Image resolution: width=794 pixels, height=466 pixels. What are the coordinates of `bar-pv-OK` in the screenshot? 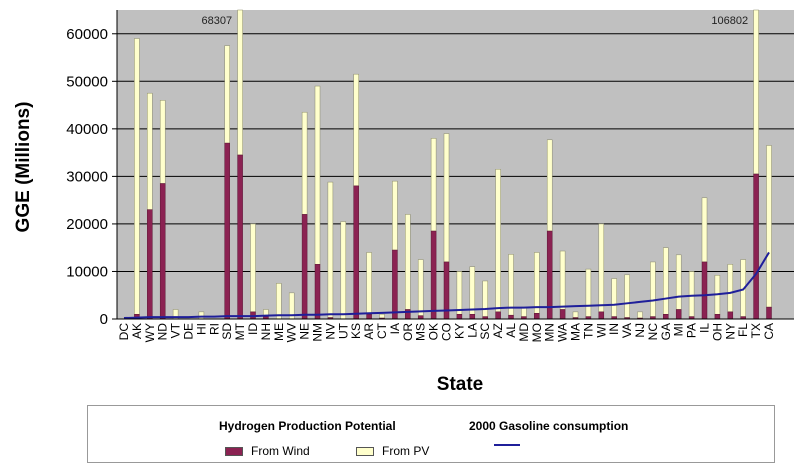 It's located at (433, 185).